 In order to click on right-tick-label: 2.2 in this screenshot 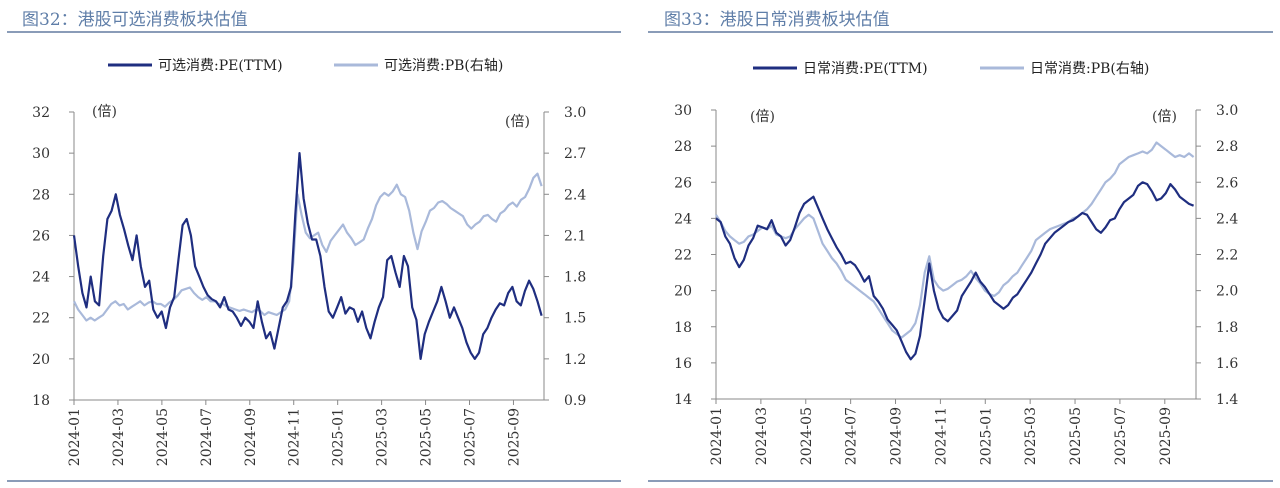, I will do `click(1227, 256)`.